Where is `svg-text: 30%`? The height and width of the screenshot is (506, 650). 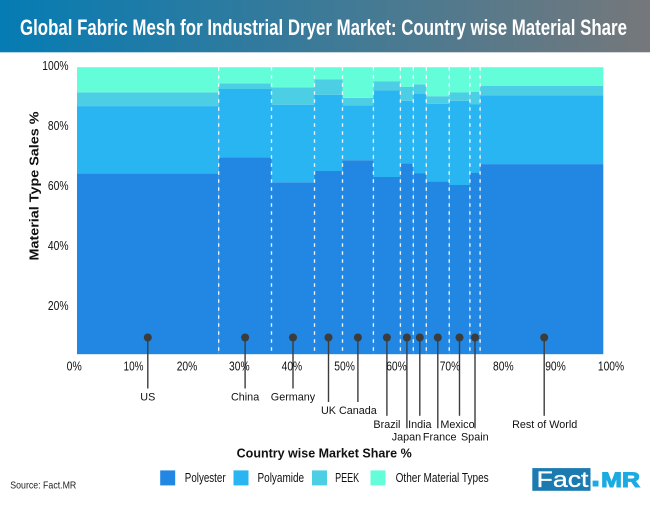 svg-text: 30% is located at coordinates (239, 366).